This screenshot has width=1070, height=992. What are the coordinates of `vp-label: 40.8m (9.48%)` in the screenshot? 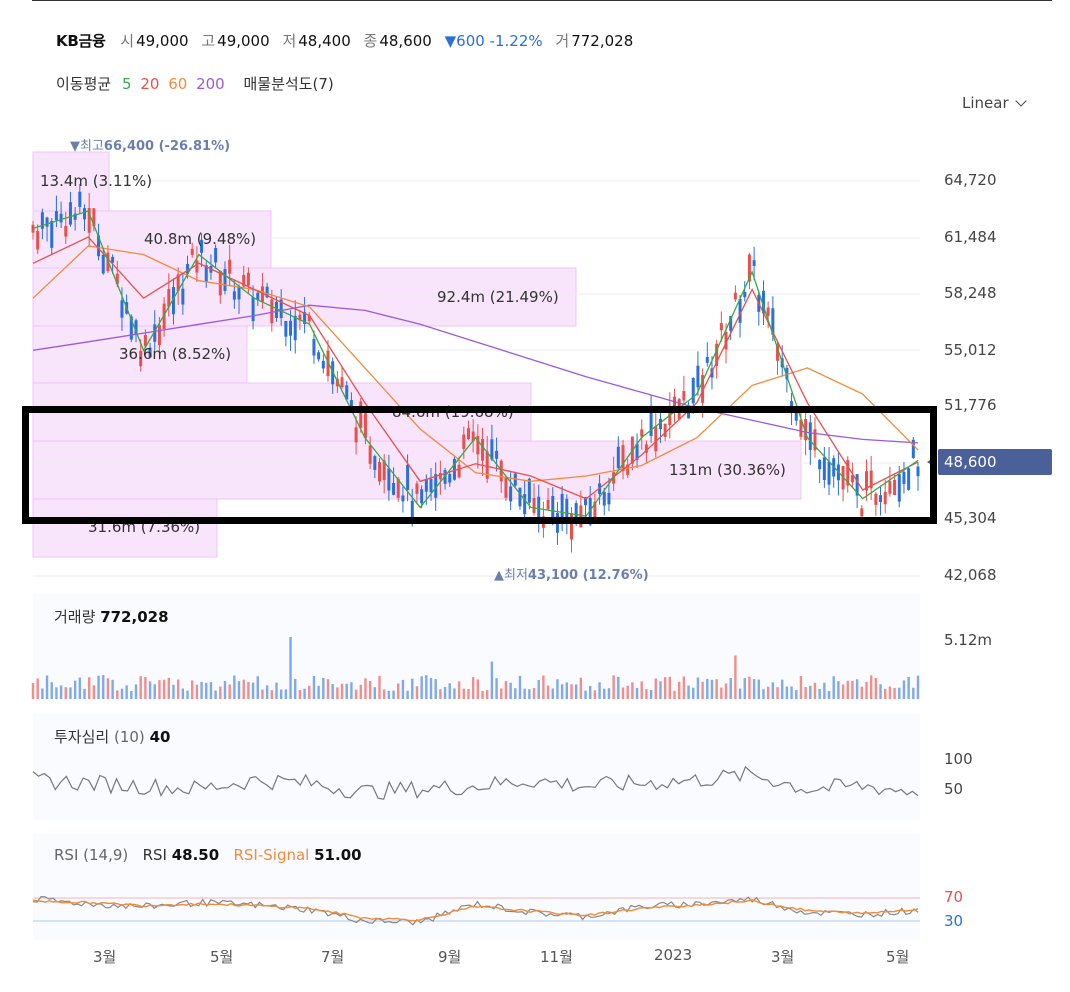 It's located at (200, 239).